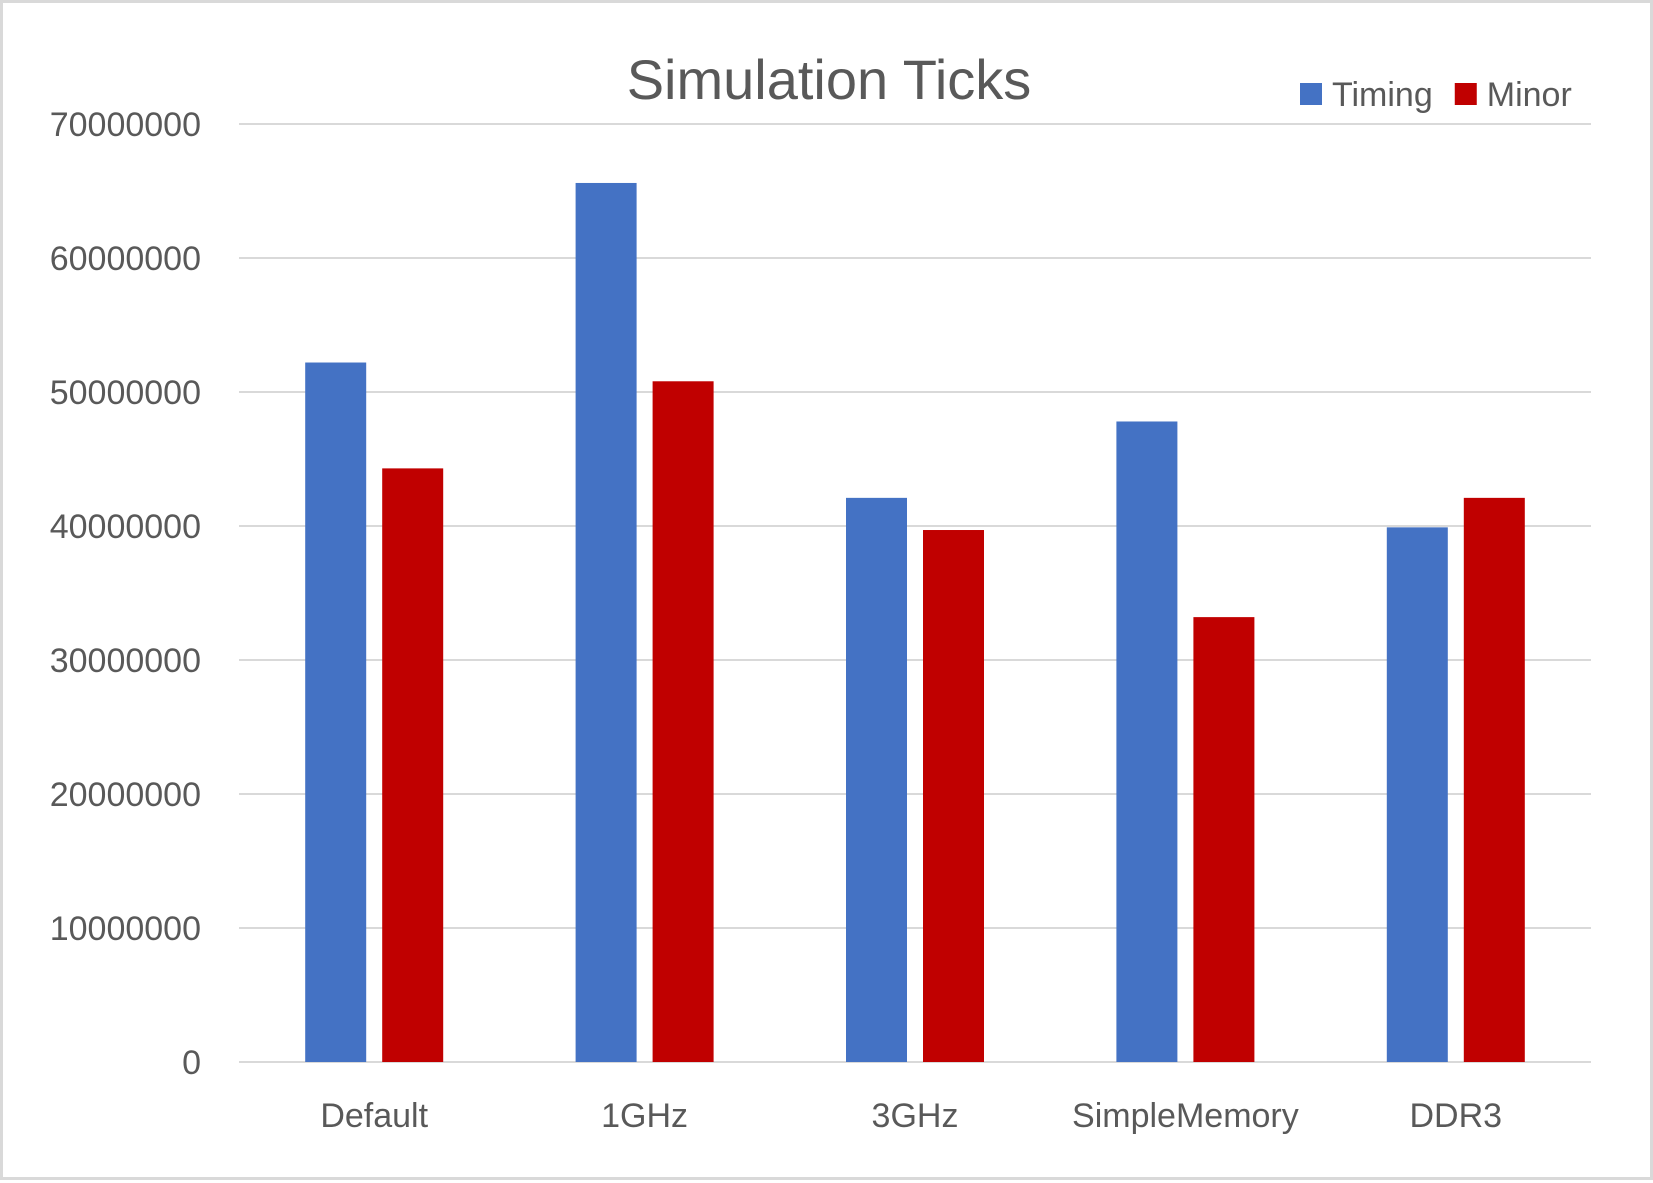 This screenshot has width=1653, height=1183. Describe the element at coordinates (1494, 779) in the screenshot. I see `bar-minor-ddr3` at that location.